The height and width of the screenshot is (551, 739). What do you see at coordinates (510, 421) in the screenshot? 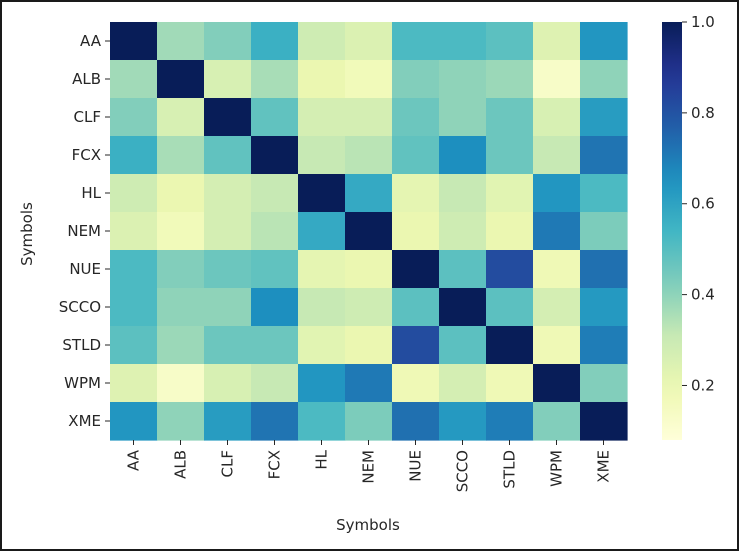
I see `heatmap-cell-XME-STLD` at bounding box center [510, 421].